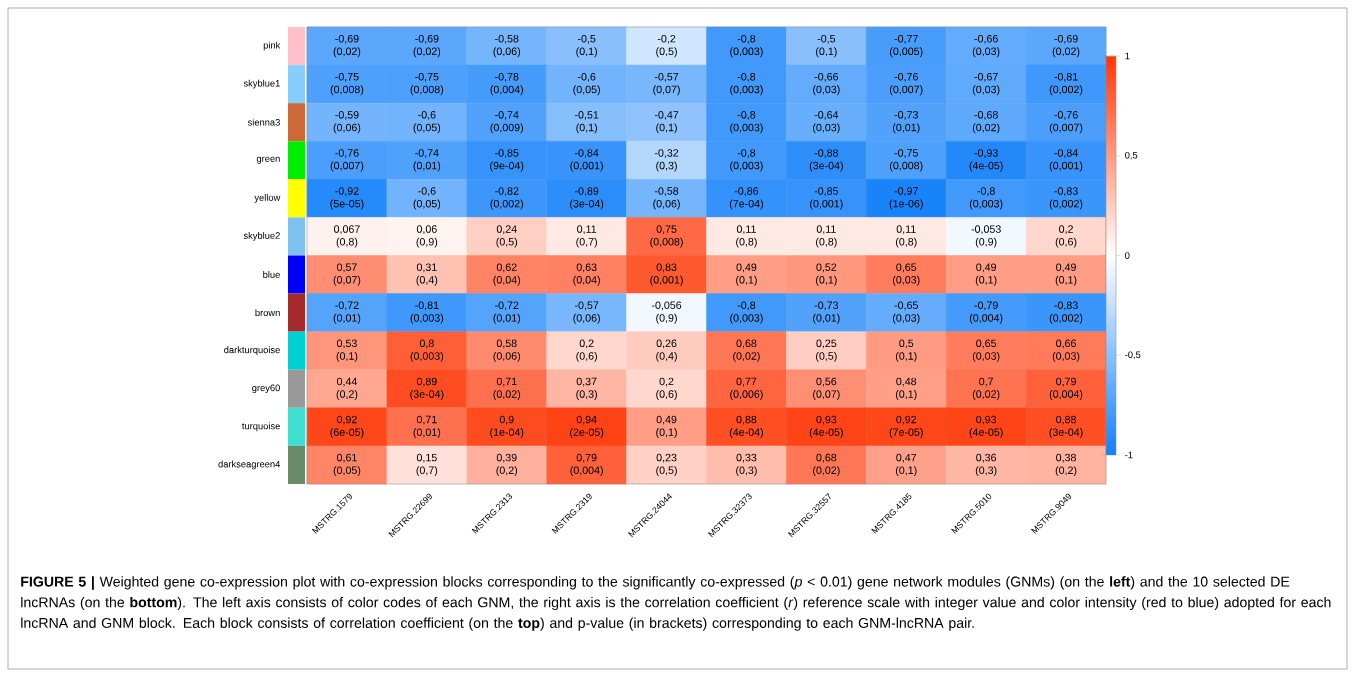 This screenshot has width=1355, height=681. What do you see at coordinates (986, 465) in the screenshot?
I see `data-label: 0,36 (0,3)` at bounding box center [986, 465].